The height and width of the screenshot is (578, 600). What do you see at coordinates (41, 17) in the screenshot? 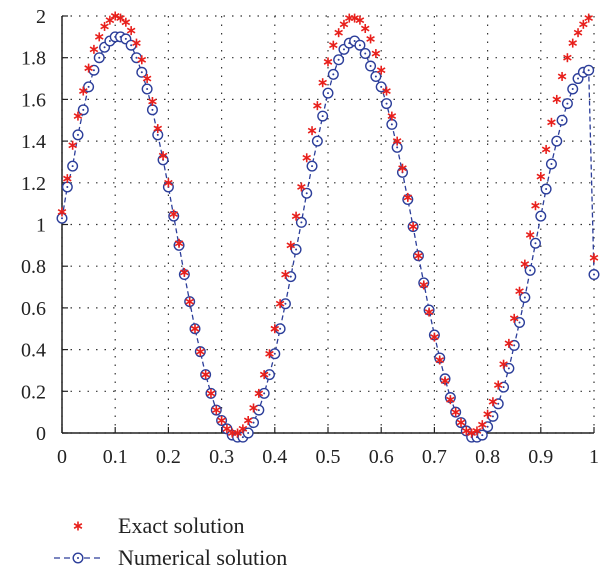
I see `y-tick-label: 2` at bounding box center [41, 17].